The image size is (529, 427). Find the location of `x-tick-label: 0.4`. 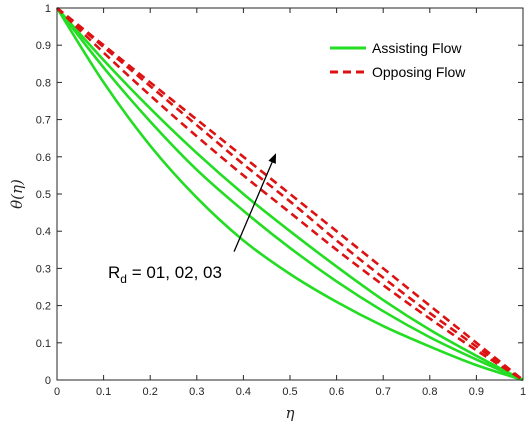

x-tick-label: 0.4 is located at coordinates (243, 392).